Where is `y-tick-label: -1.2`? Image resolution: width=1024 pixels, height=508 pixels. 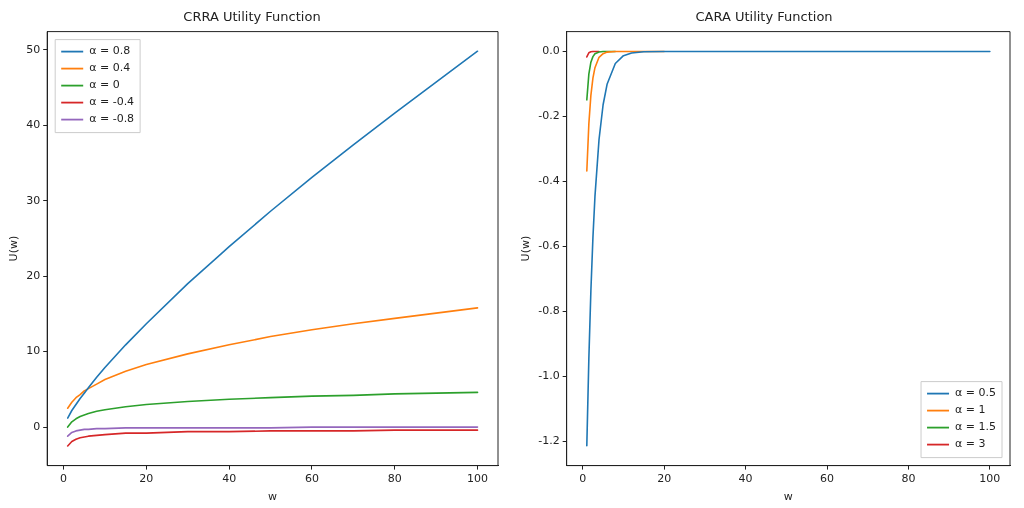
y-tick-label: -1.2 is located at coordinates (549, 441).